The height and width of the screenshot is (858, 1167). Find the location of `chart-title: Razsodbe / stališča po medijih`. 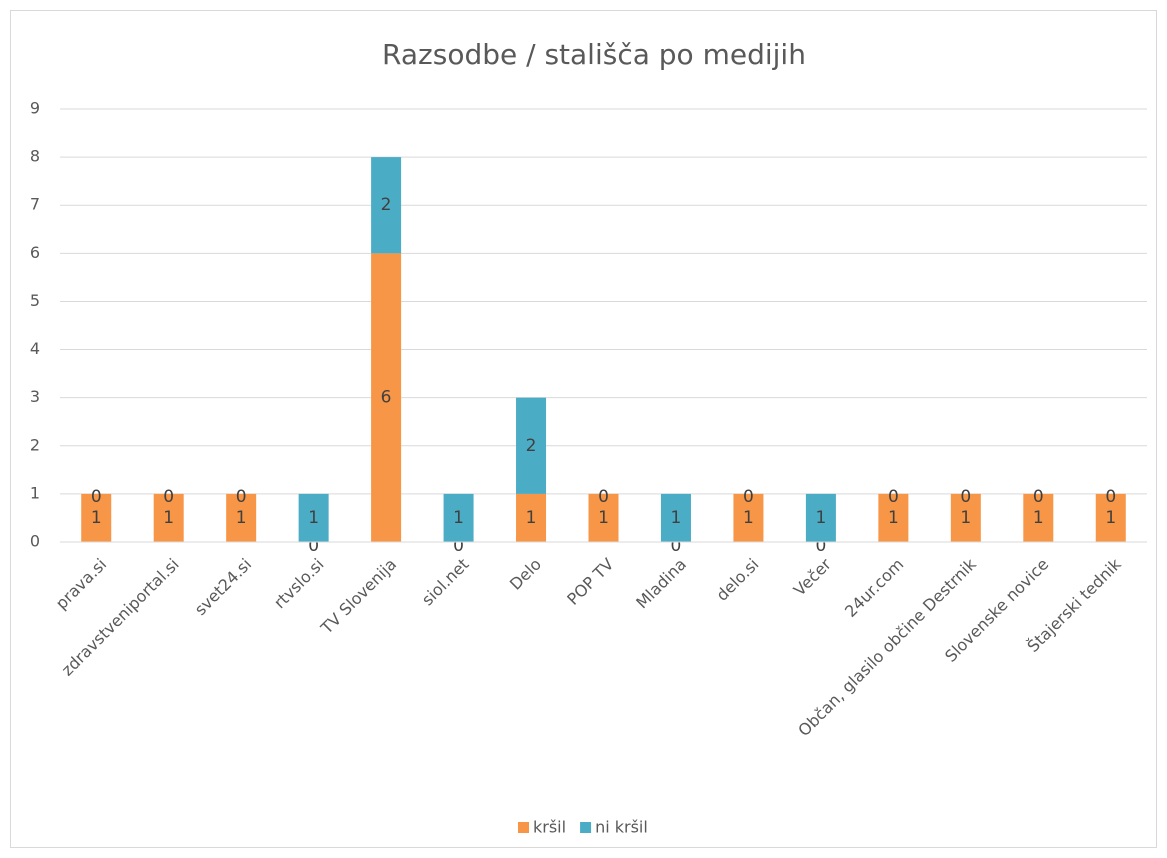

chart-title: Razsodbe / stališča po medijih is located at coordinates (594, 54).